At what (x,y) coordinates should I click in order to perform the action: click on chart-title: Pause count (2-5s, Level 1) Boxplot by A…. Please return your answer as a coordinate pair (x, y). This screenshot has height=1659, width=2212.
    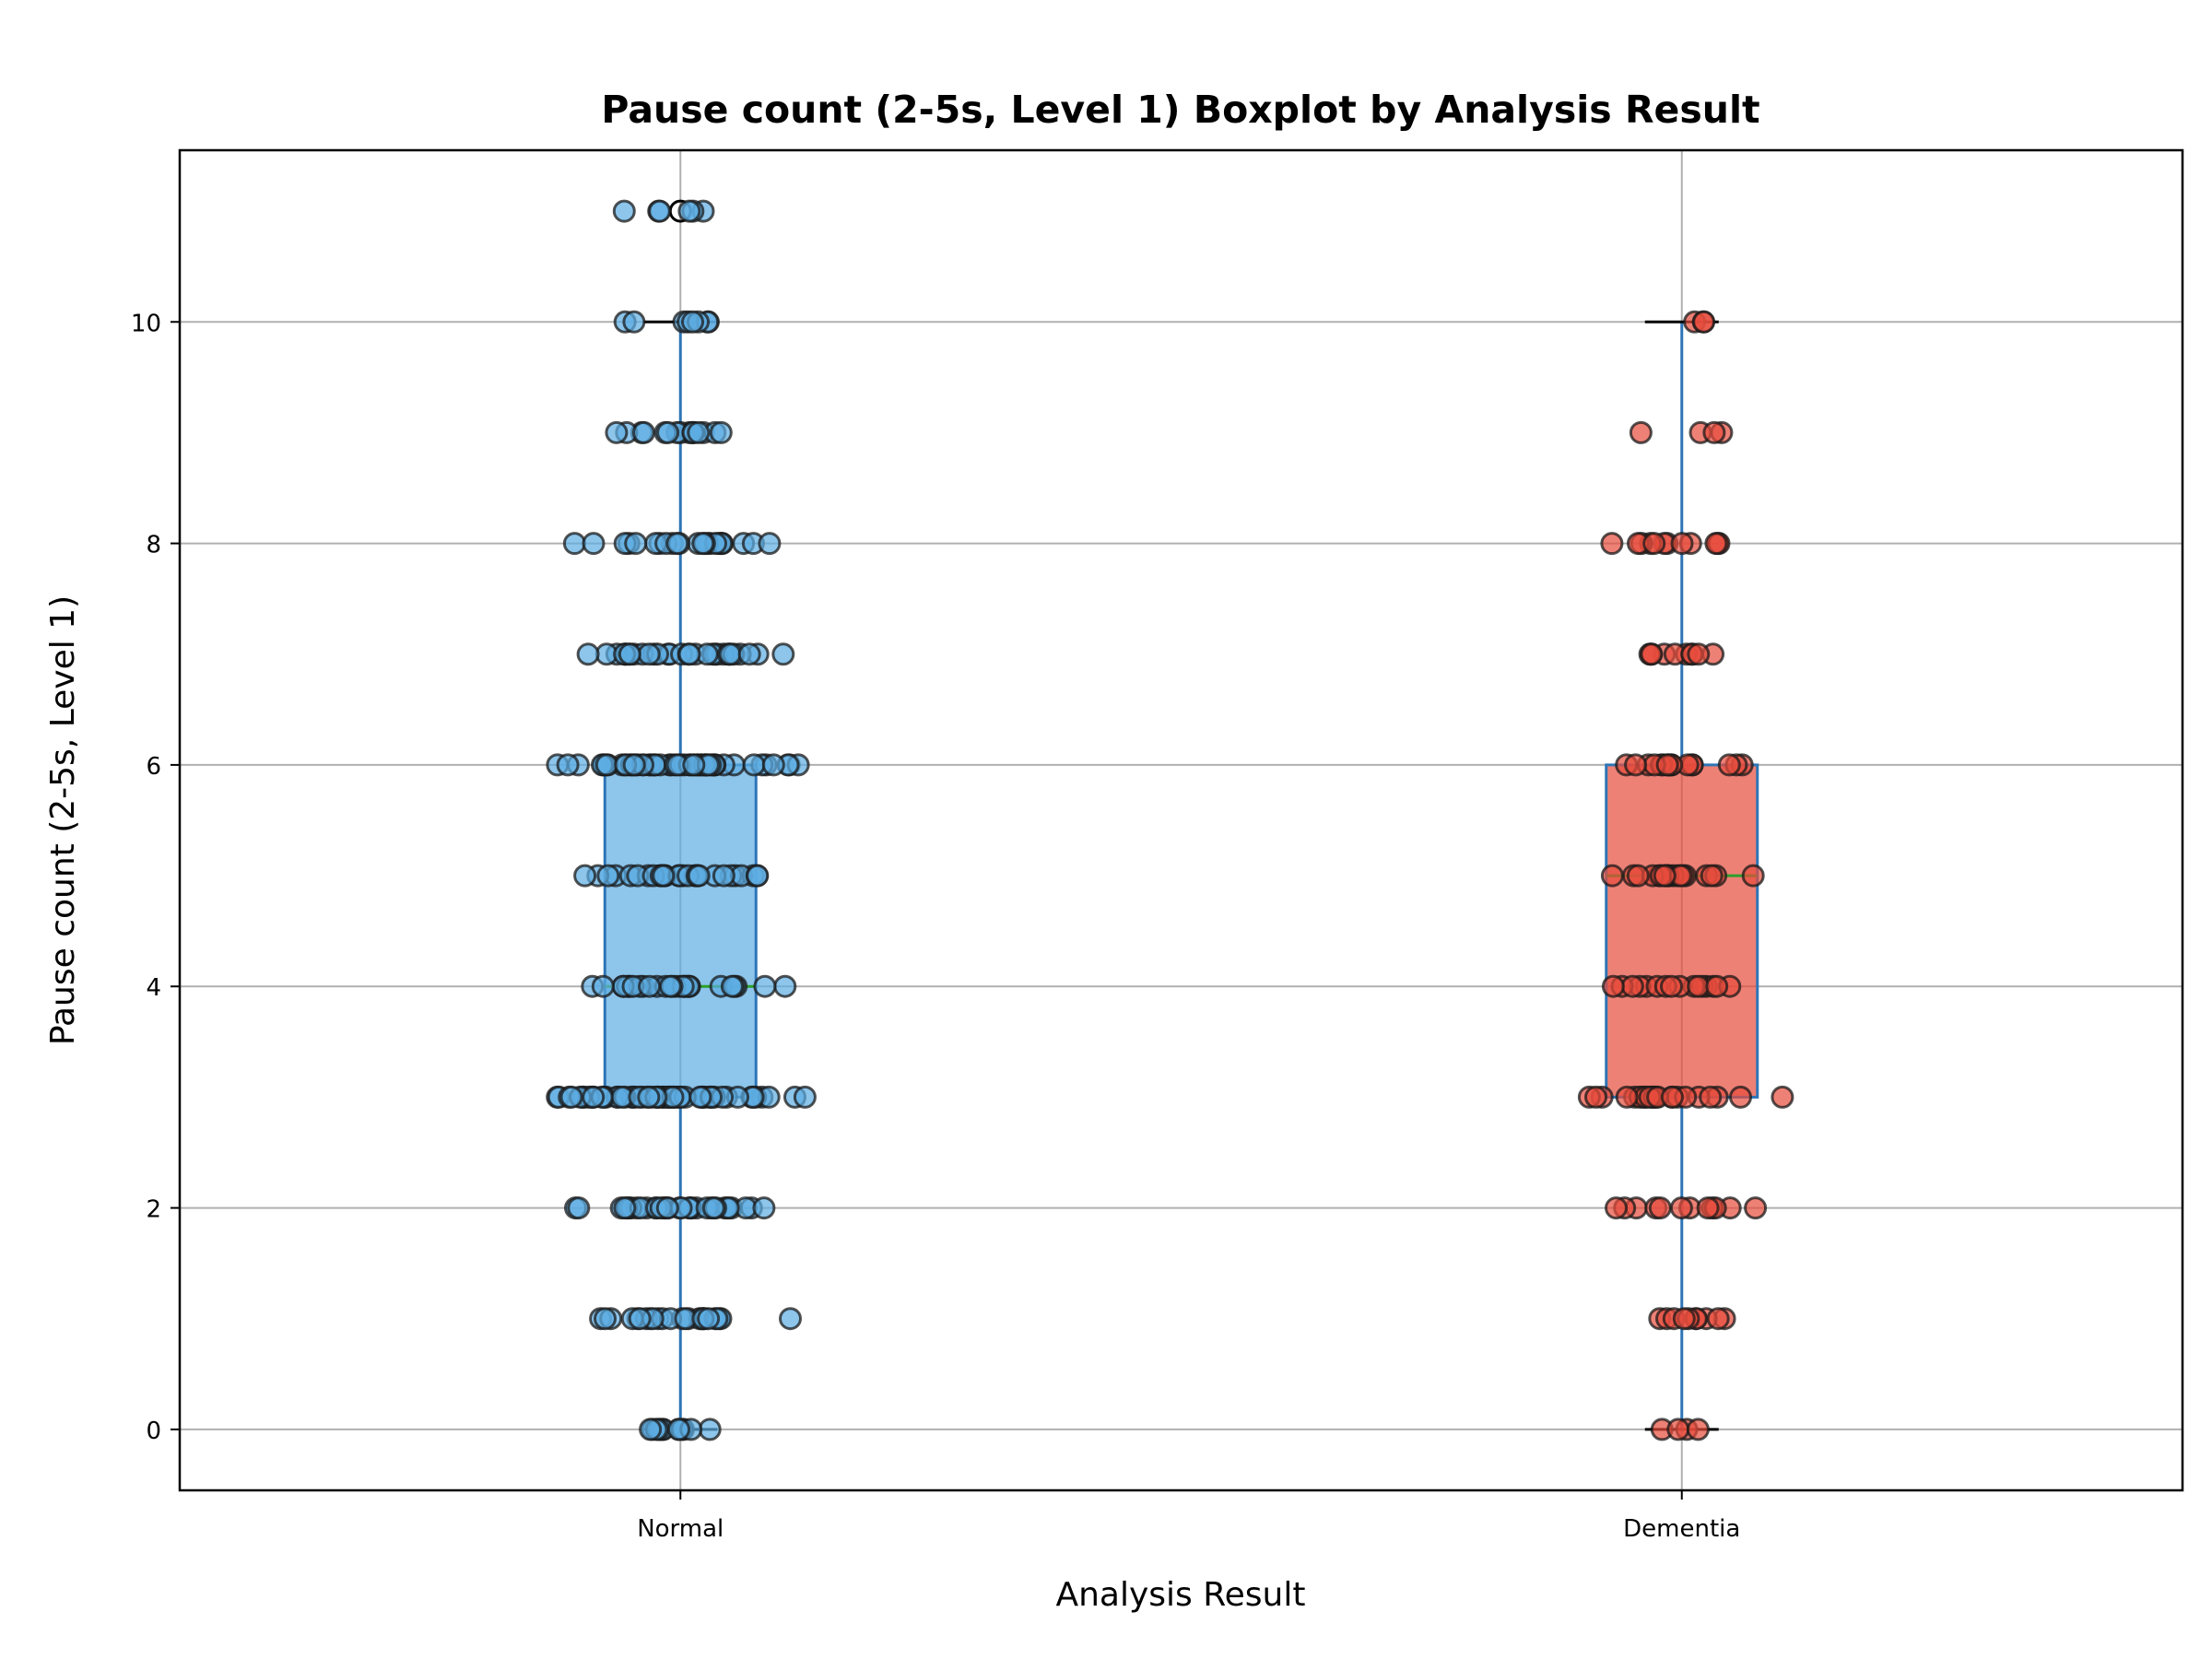
    Looking at the image, I should click on (1180, 110).